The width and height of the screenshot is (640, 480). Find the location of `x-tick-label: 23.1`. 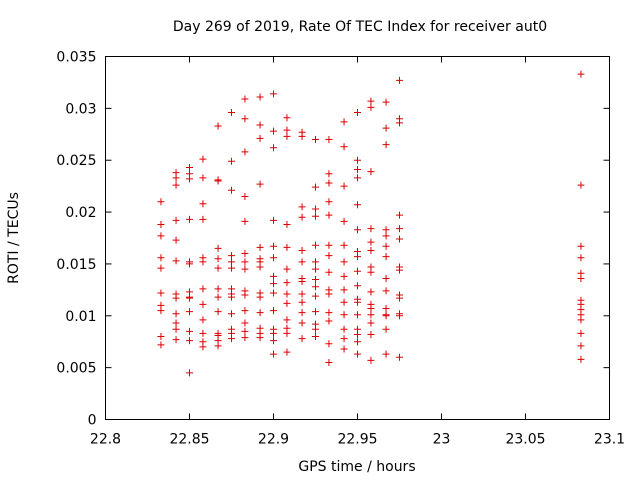

x-tick-label: 23.1 is located at coordinates (609, 440).